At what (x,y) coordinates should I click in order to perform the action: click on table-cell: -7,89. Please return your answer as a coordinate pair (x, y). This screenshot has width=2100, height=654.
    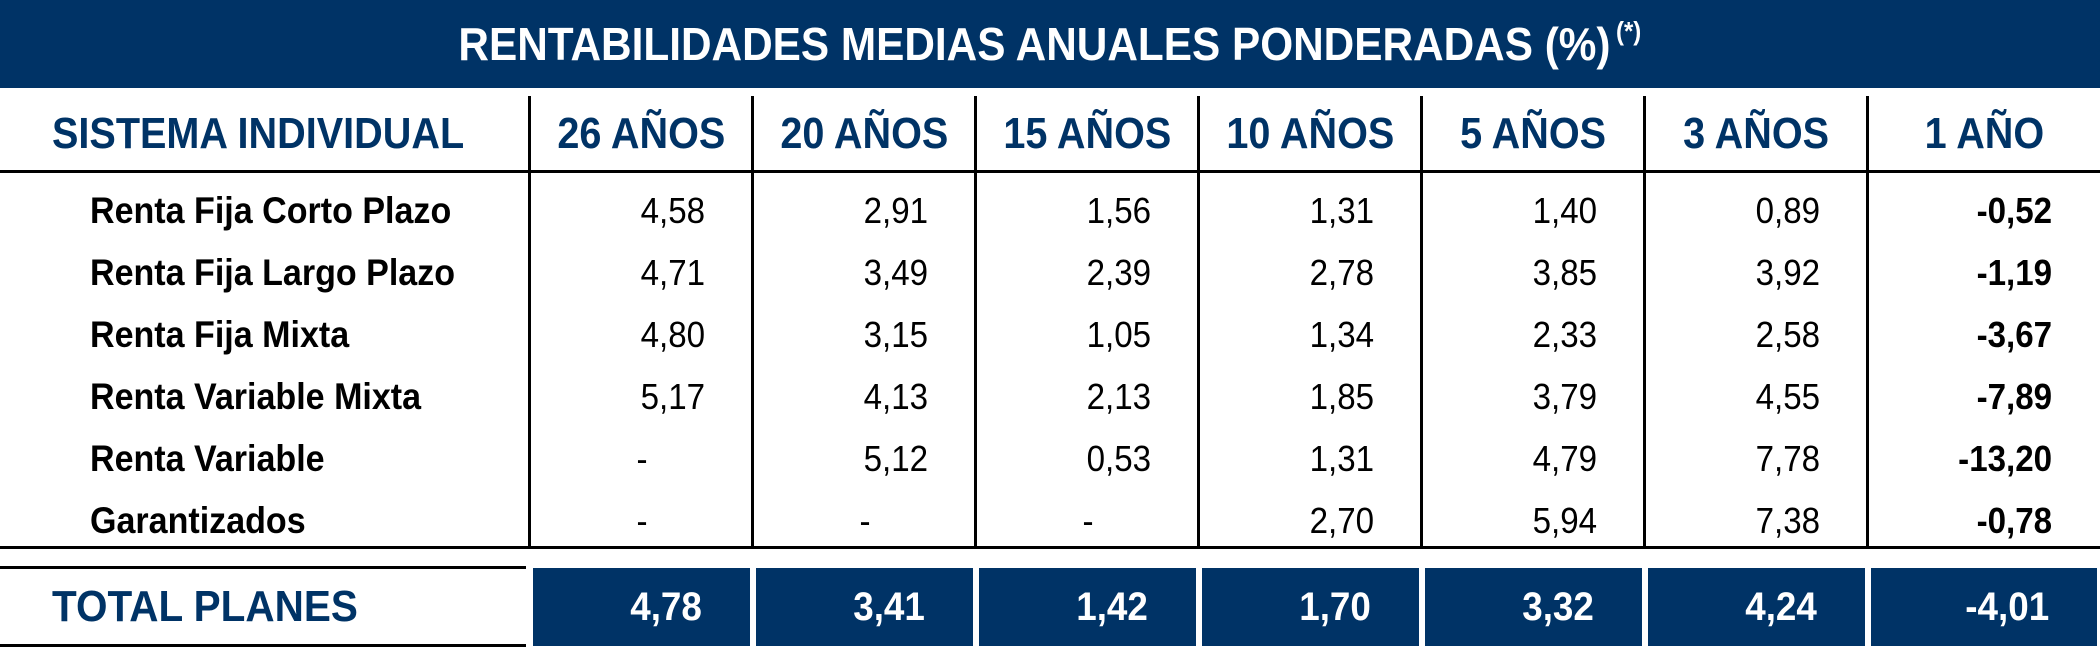
    Looking at the image, I should click on (1984, 397).